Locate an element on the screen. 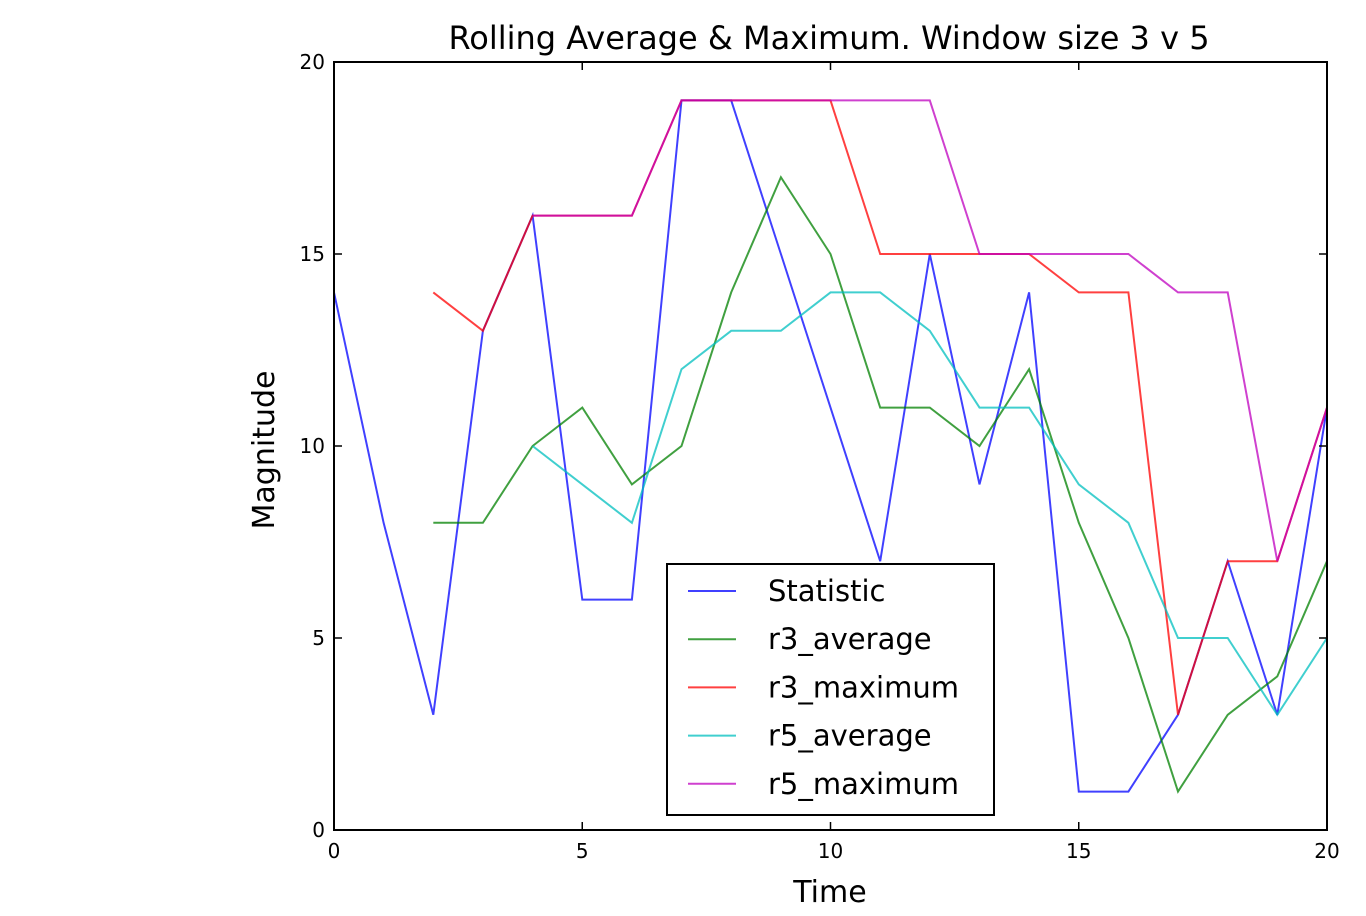 The height and width of the screenshot is (916, 1366). y-tick-label: 10 is located at coordinates (312, 446).